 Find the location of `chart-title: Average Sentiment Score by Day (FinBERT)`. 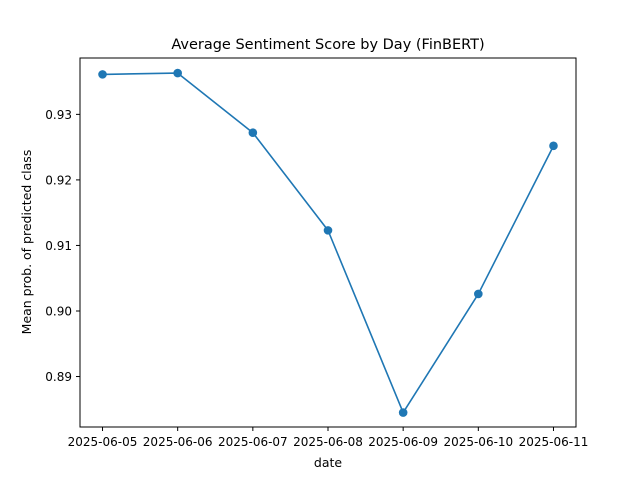

chart-title: Average Sentiment Score by Day (FinBERT) is located at coordinates (327, 45).